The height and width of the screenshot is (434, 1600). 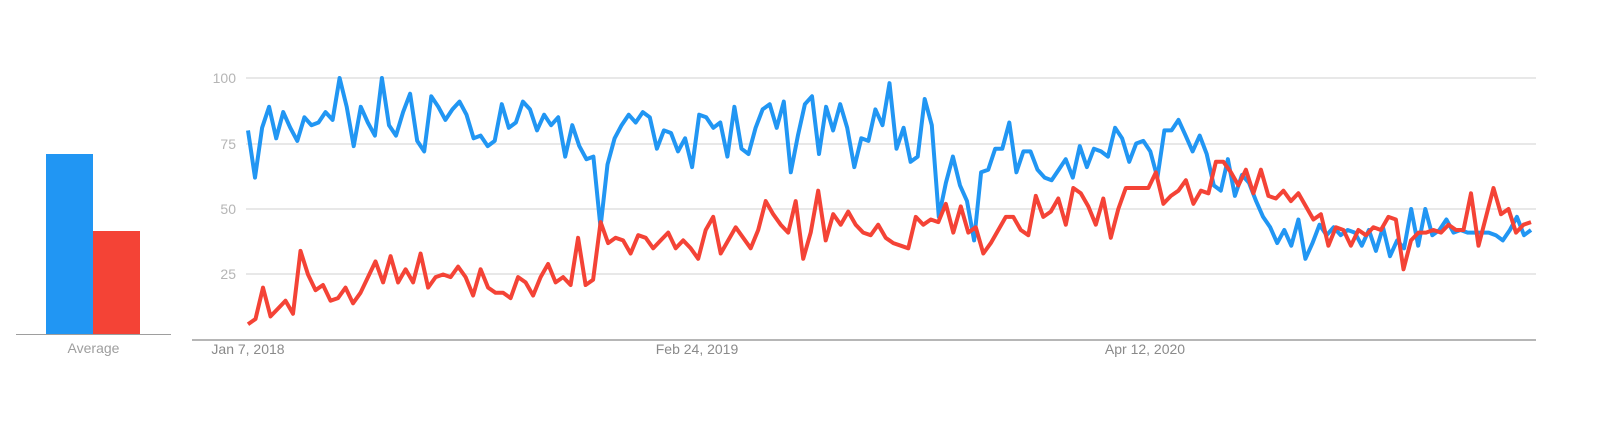 I want to click on y-tick-25: 25, so click(x=228, y=274).